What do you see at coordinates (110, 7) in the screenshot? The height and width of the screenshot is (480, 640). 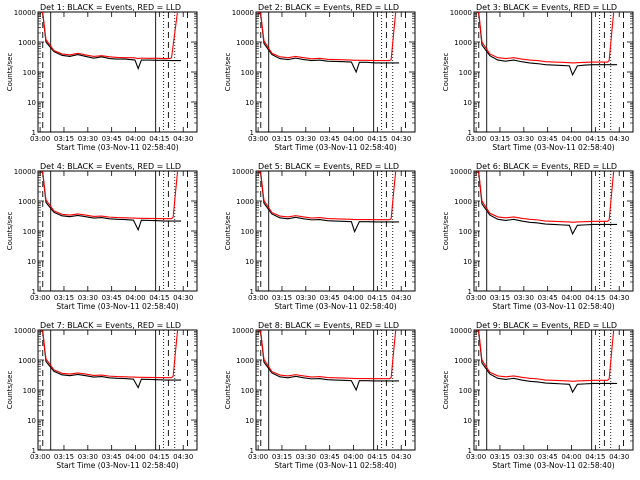 I see `chart-title: Det 1: BLACK = Events, RED = LLD` at bounding box center [110, 7].